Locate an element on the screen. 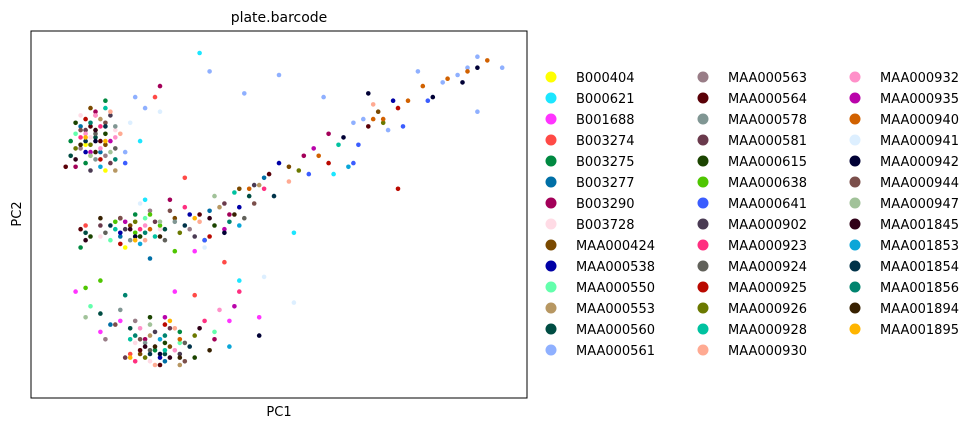 This screenshot has width=979, height=433. legend-label: MAA000923 is located at coordinates (767, 246).